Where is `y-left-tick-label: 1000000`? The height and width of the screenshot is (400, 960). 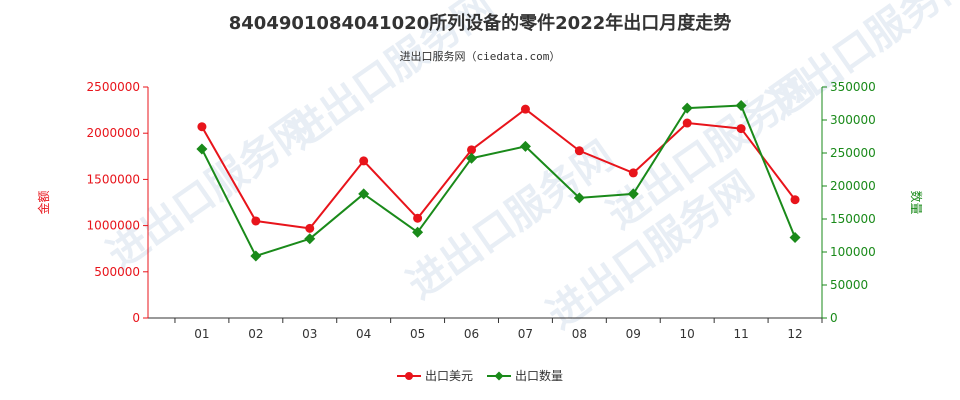
y-left-tick-label: 1000000 is located at coordinates (113, 226).